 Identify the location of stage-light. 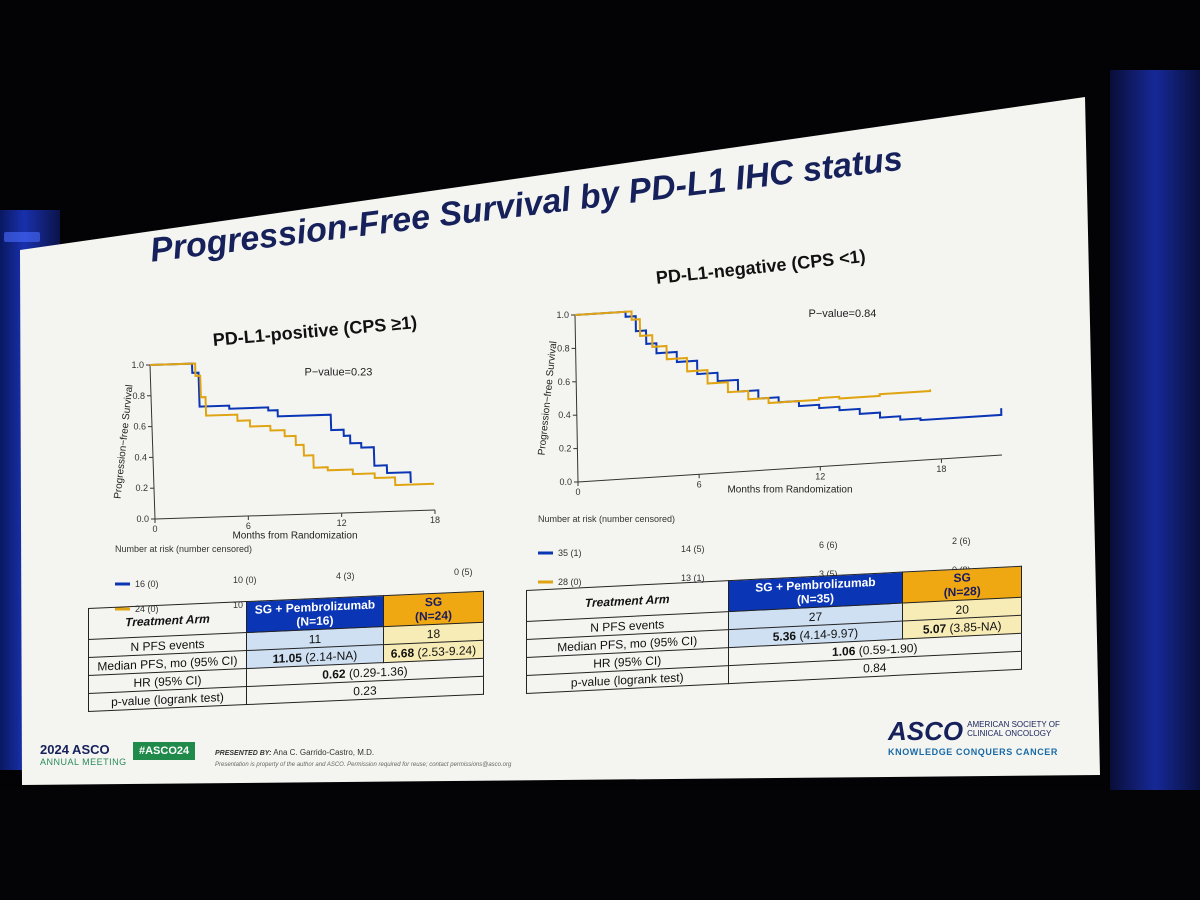
(22, 237).